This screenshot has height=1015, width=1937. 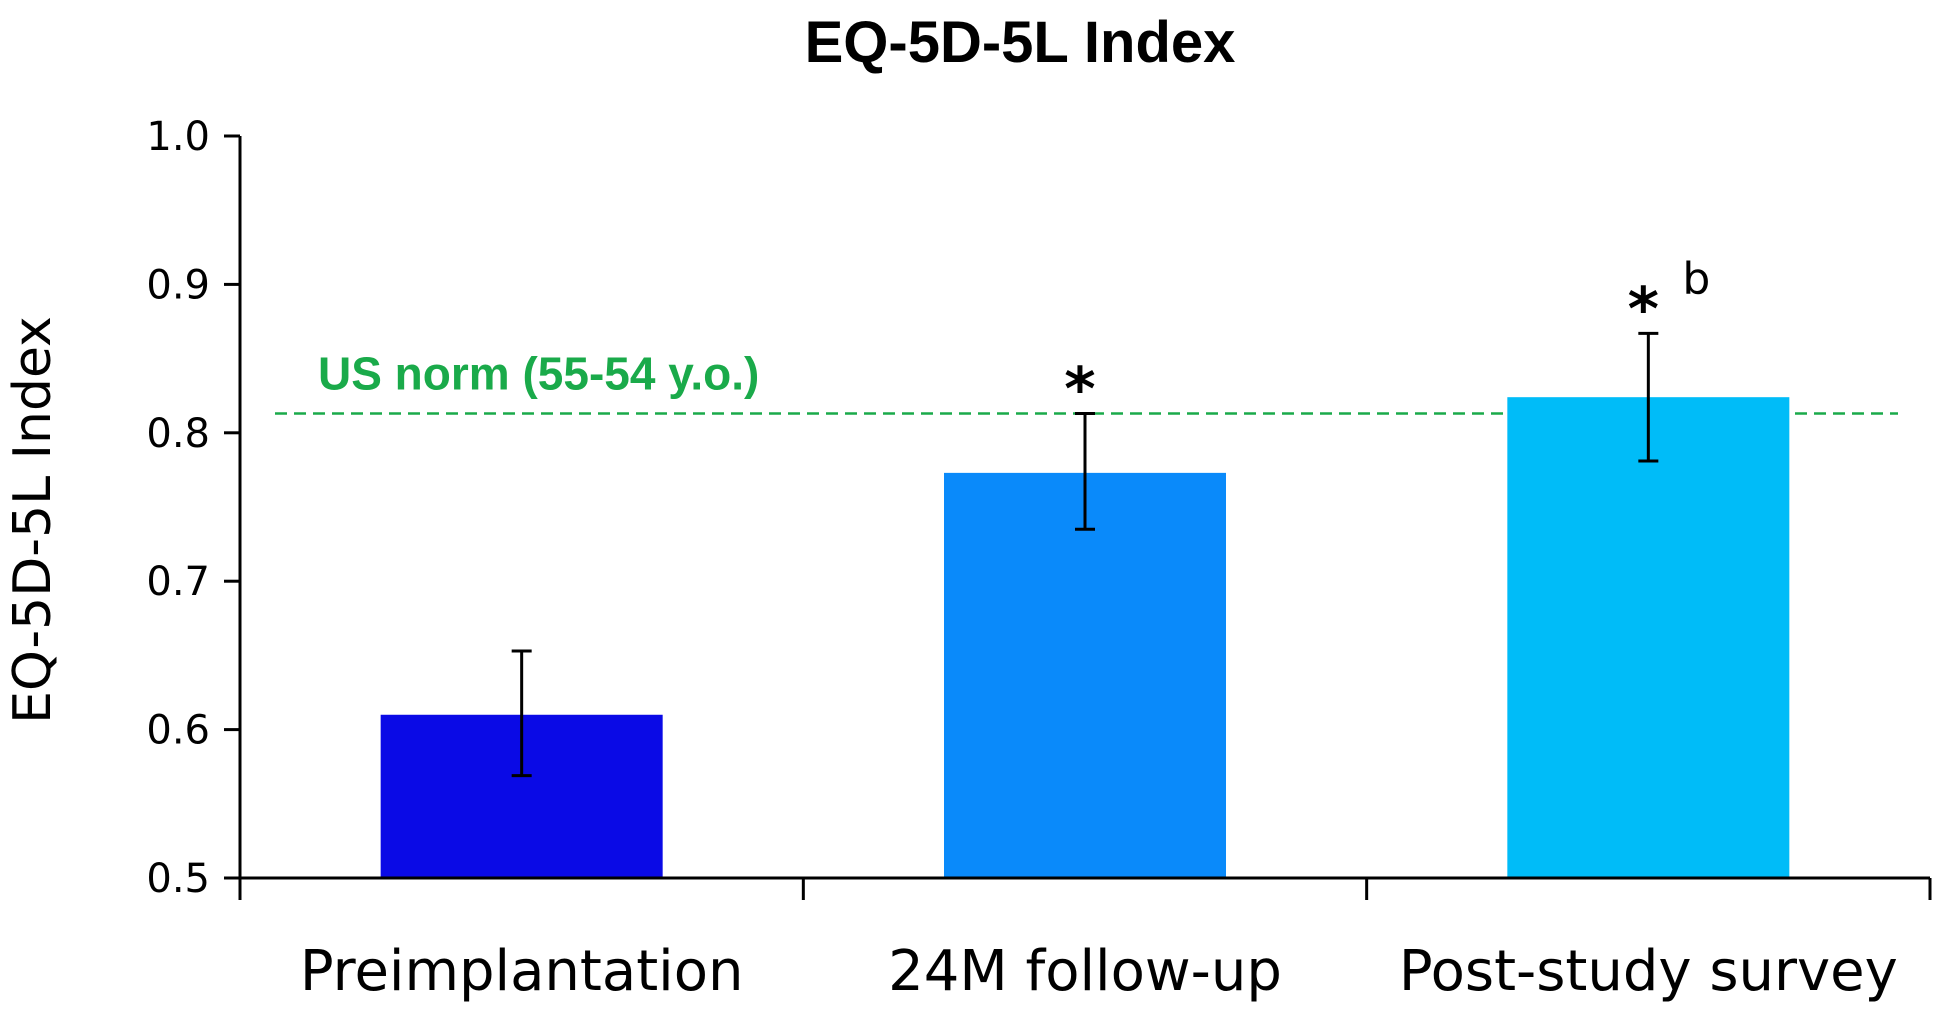 I want to click on chart-title: EQ-5D-5L Index, so click(x=1020, y=42).